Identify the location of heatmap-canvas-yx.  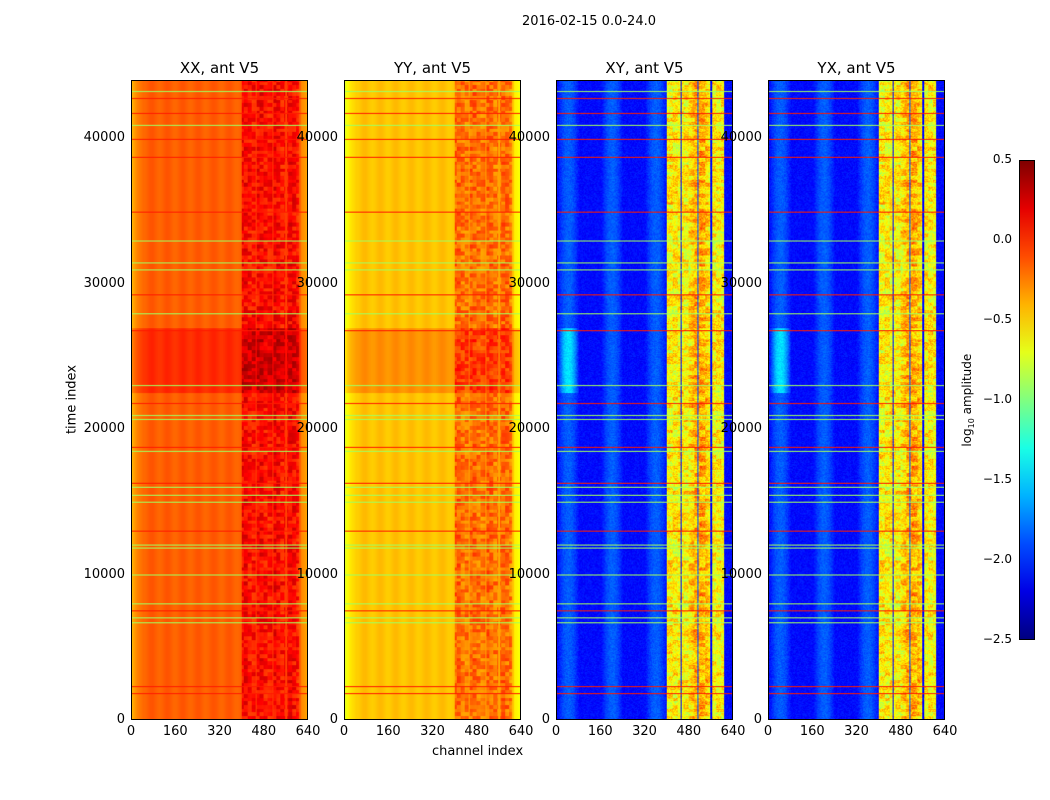
(856, 400).